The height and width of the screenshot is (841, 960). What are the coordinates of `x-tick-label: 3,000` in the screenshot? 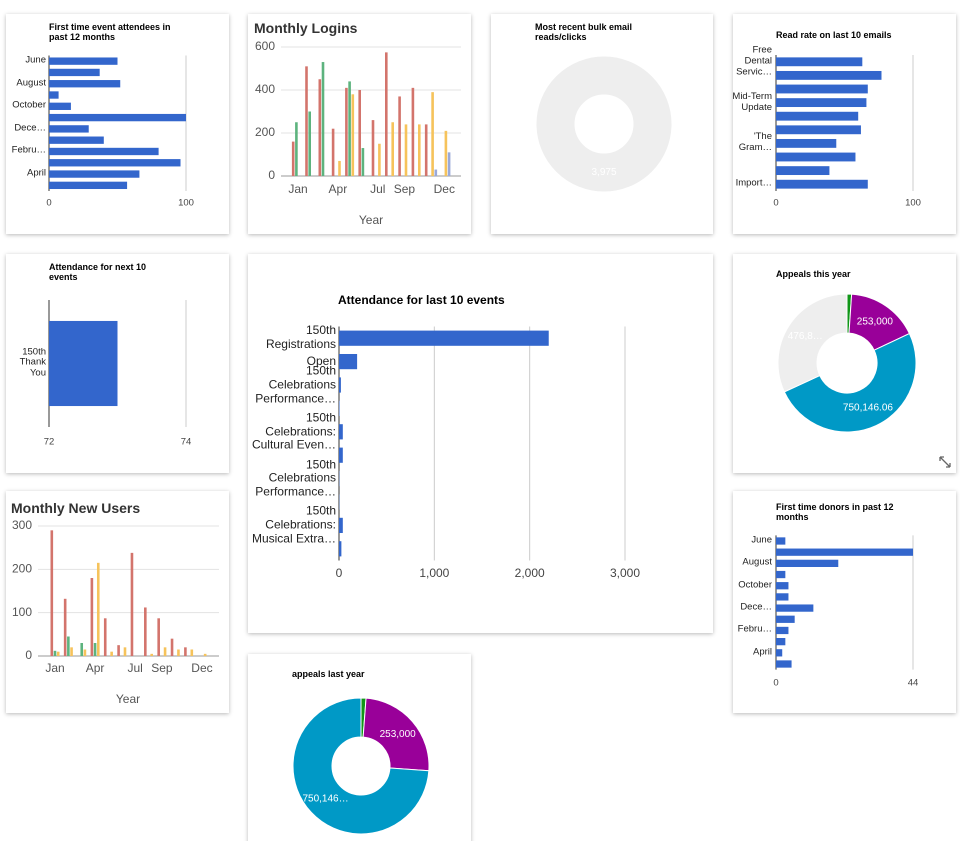 It's located at (625, 573).